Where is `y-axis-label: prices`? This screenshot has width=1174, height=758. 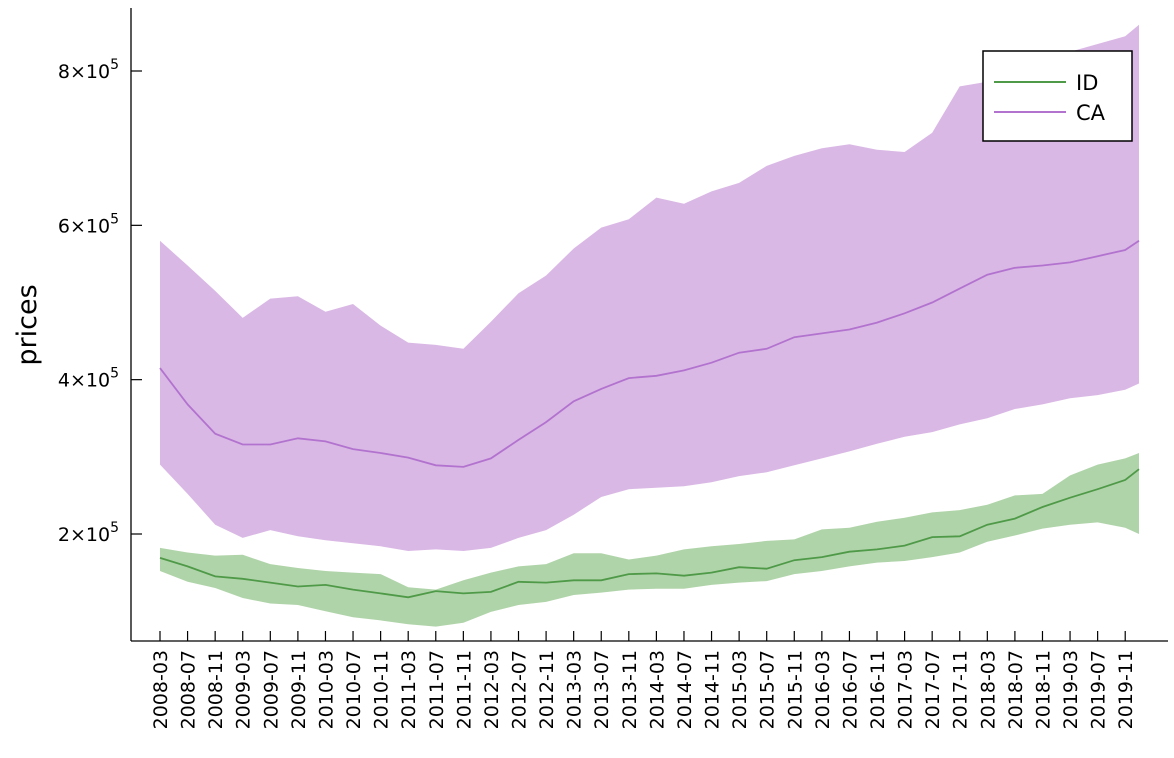 y-axis-label: prices is located at coordinates (27, 324).